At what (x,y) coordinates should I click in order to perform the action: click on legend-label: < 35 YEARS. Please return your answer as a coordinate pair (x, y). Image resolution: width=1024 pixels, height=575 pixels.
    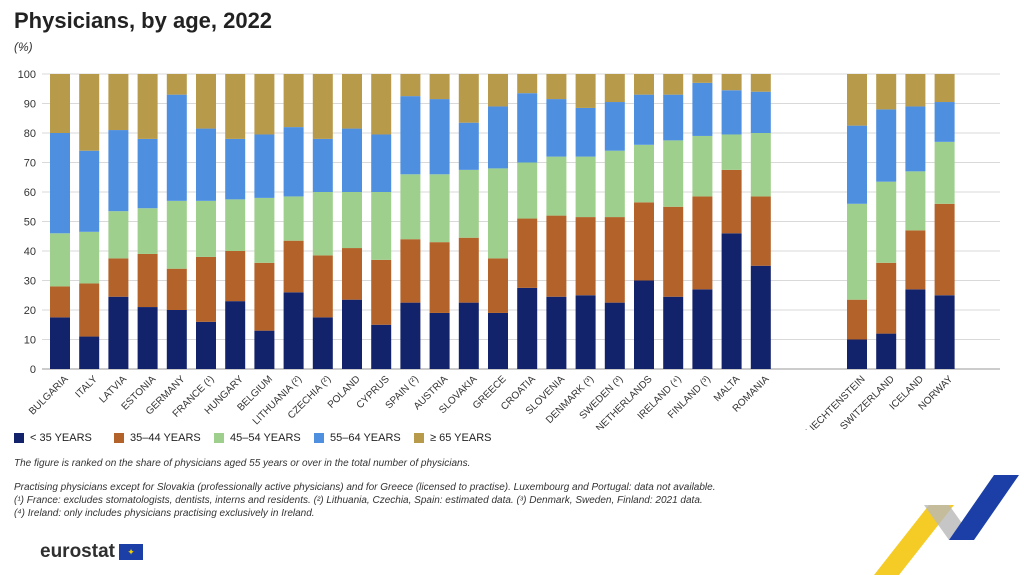
    Looking at the image, I should click on (61, 438).